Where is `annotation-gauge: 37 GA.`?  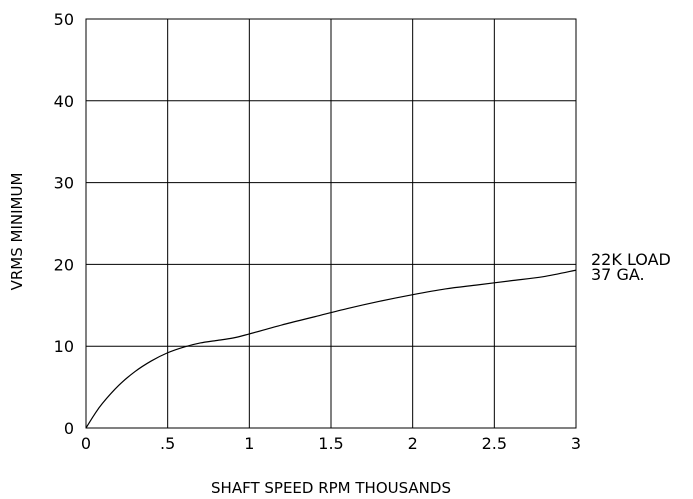
annotation-gauge: 37 GA. is located at coordinates (618, 274).